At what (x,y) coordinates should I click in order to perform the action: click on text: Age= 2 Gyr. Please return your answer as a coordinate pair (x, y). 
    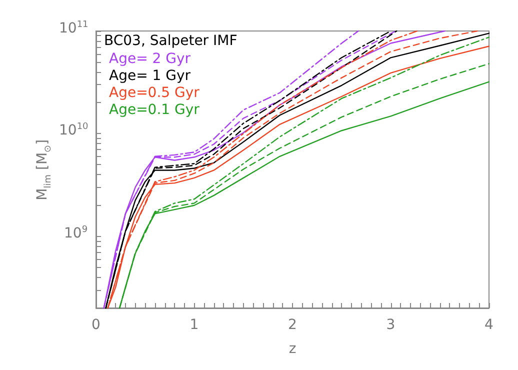
    Looking at the image, I should click on (150, 59).